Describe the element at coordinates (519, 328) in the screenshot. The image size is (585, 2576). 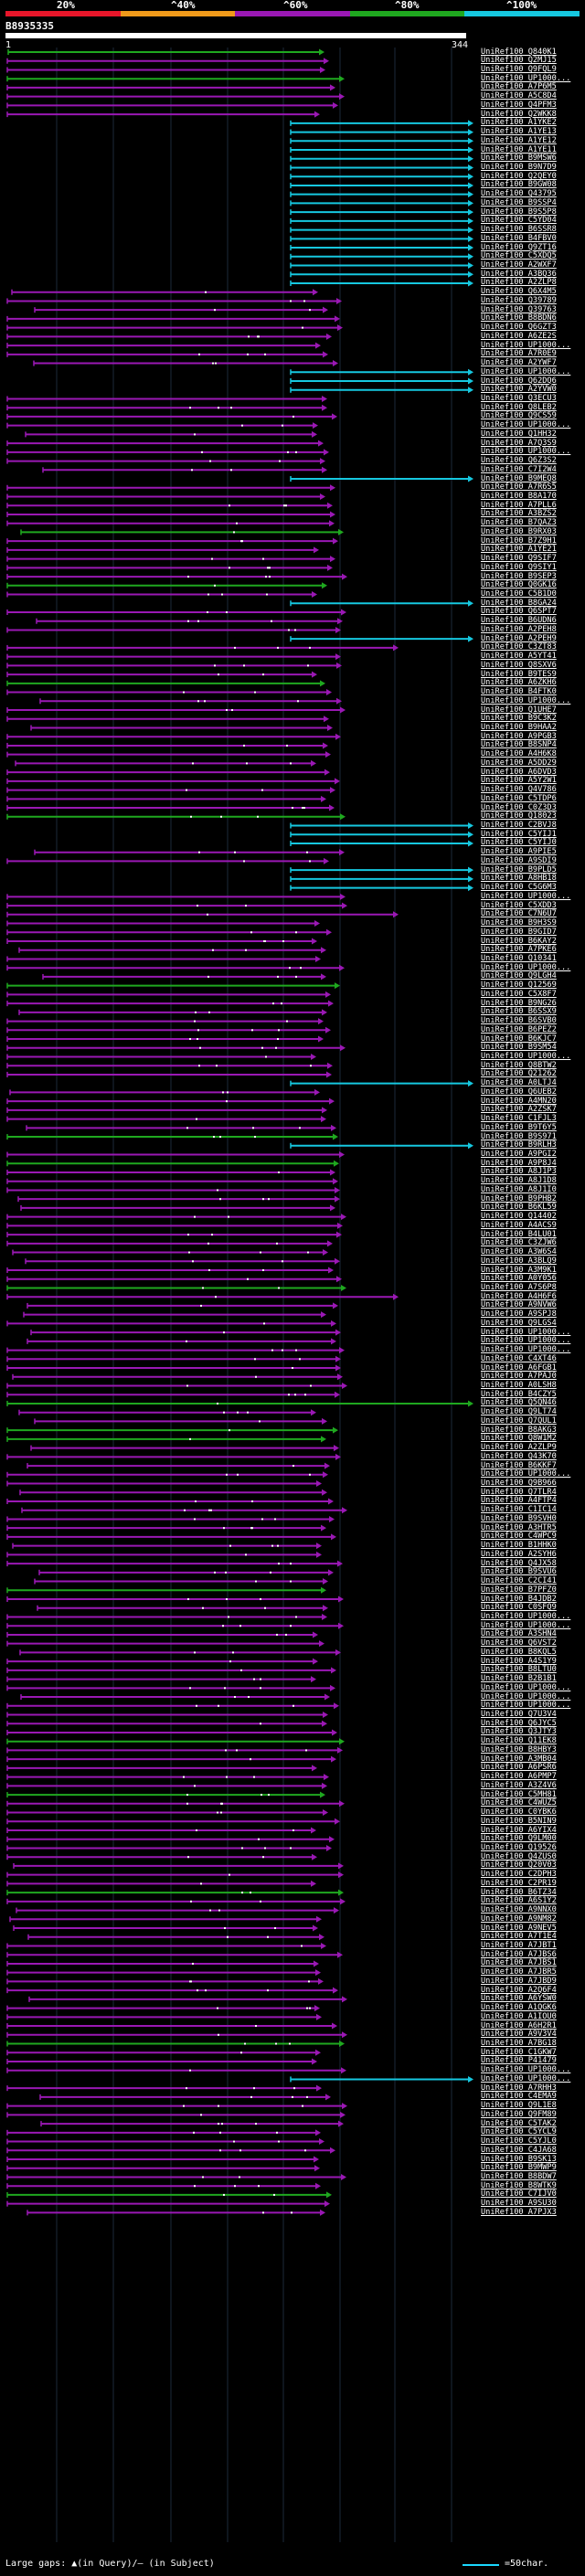
I see `hit-label: UniRef100_Q6GZT3` at that location.